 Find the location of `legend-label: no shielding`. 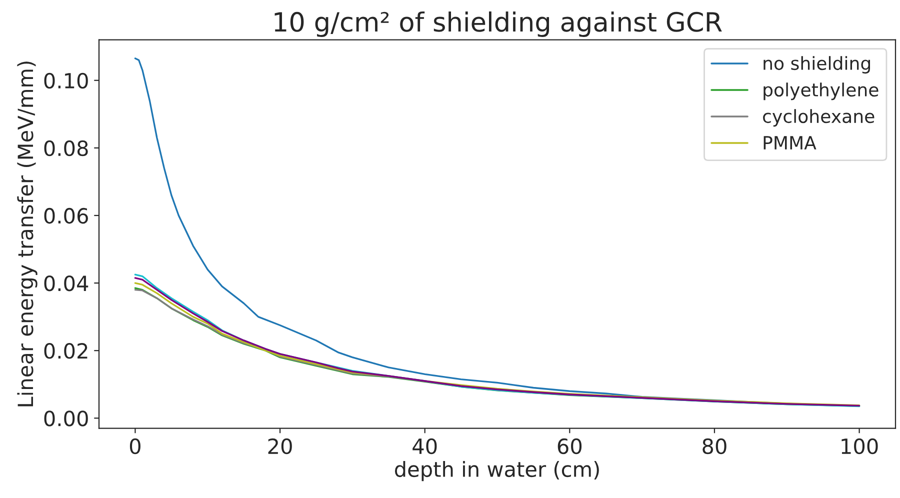

legend-label: no shielding is located at coordinates (817, 65).